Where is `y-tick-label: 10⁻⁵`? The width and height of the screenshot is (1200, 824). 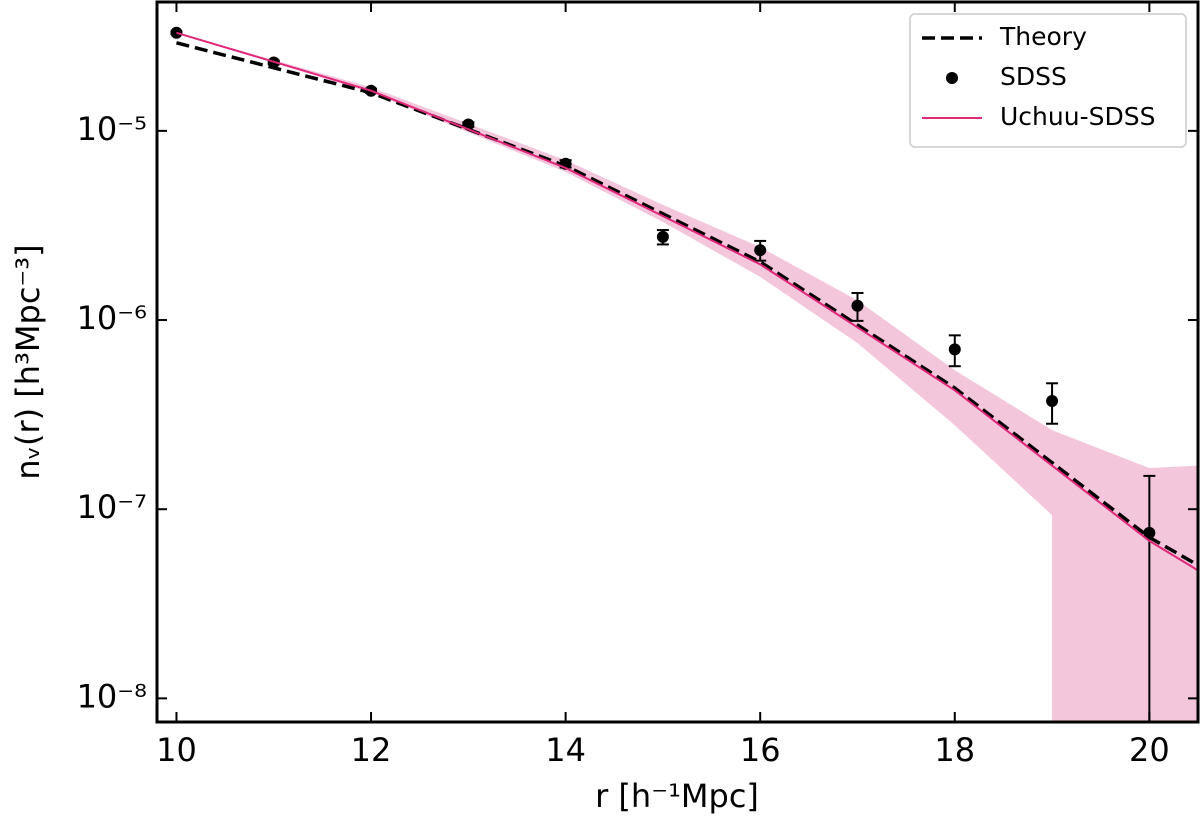
y-tick-label: 10⁻⁵ is located at coordinates (112, 129).